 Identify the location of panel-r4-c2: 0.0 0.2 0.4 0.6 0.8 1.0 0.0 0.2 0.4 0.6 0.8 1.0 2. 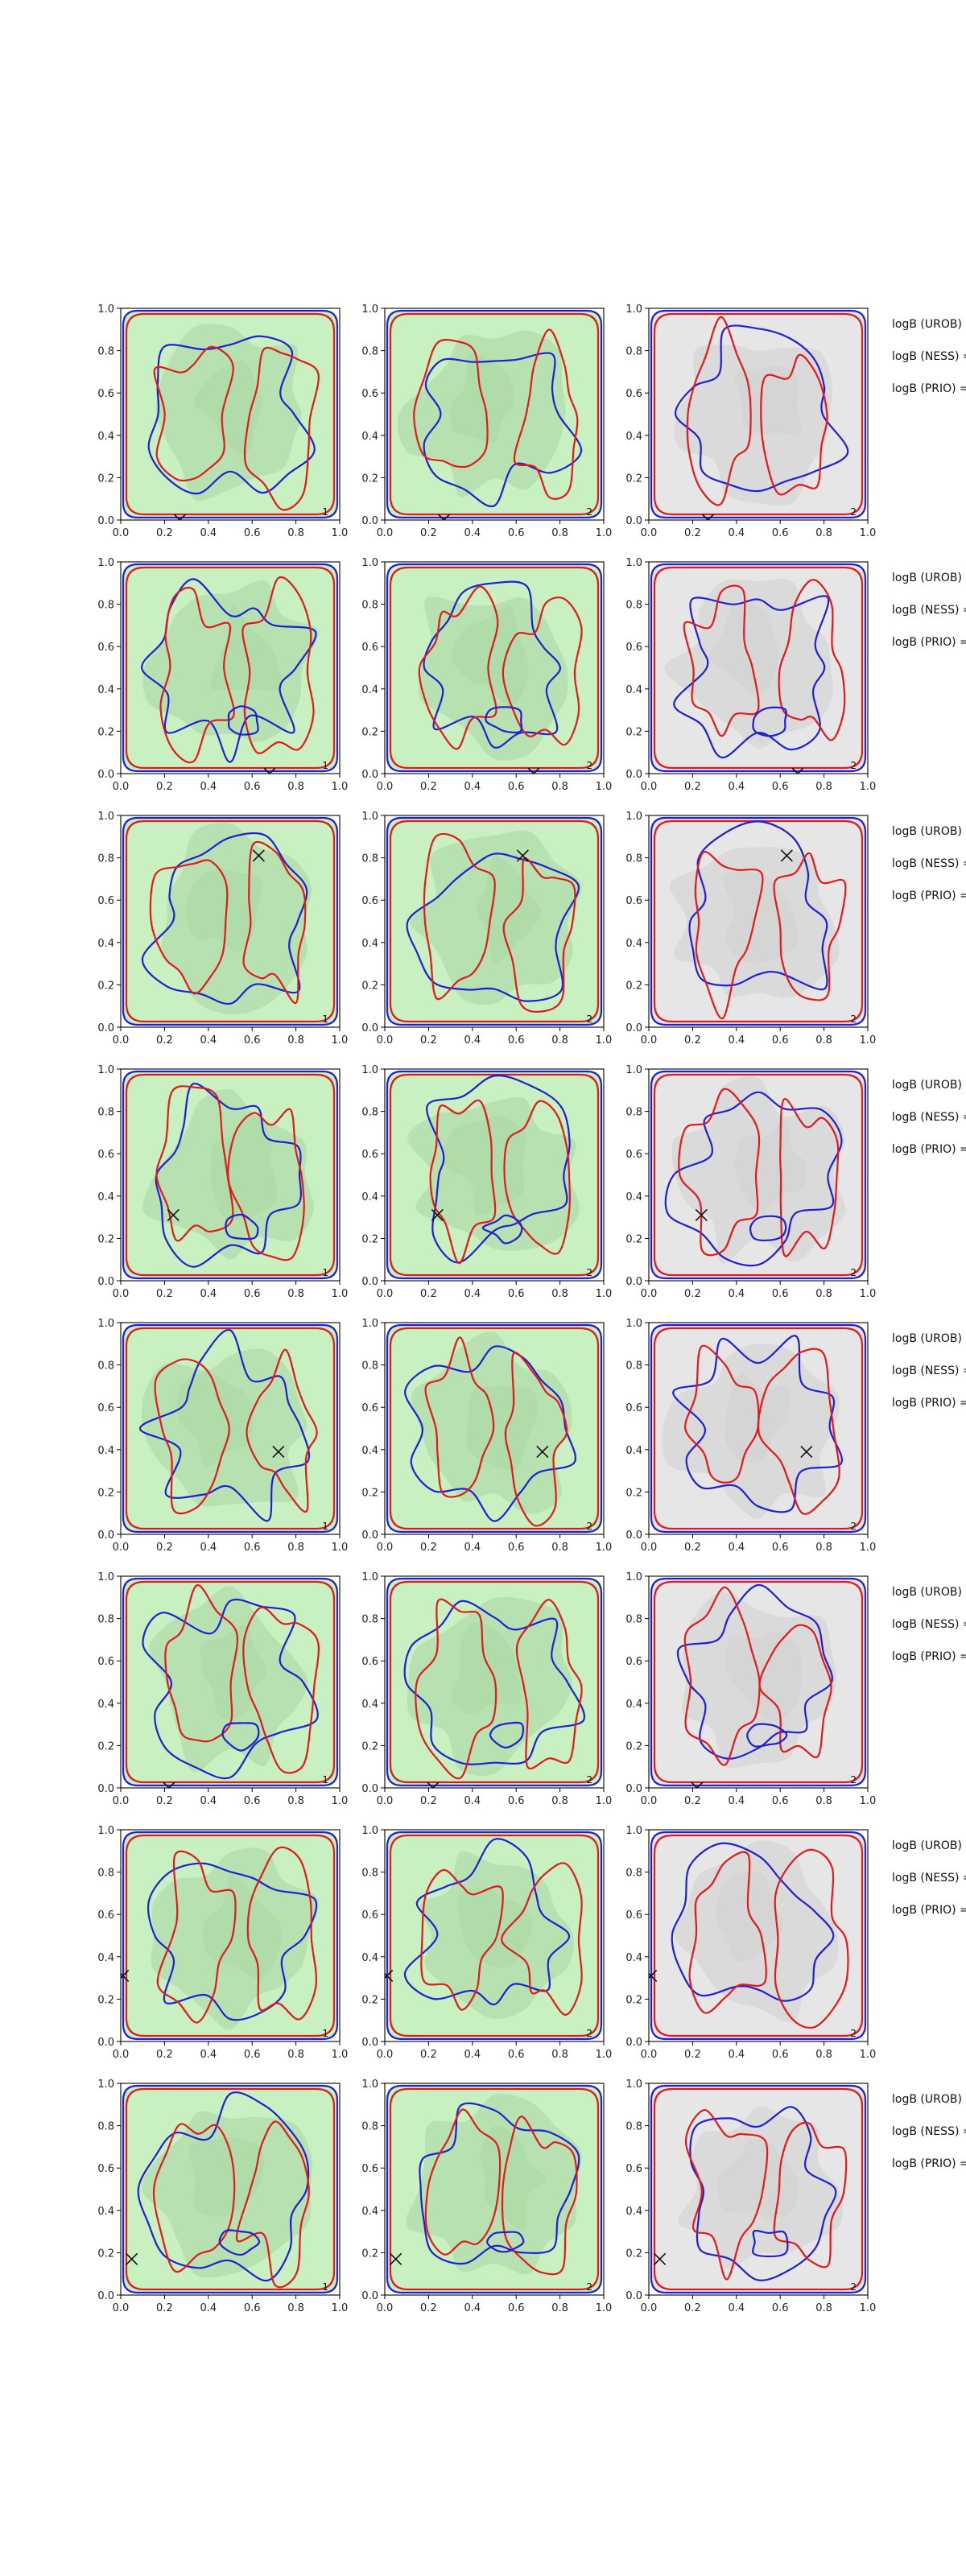
(486, 1182).